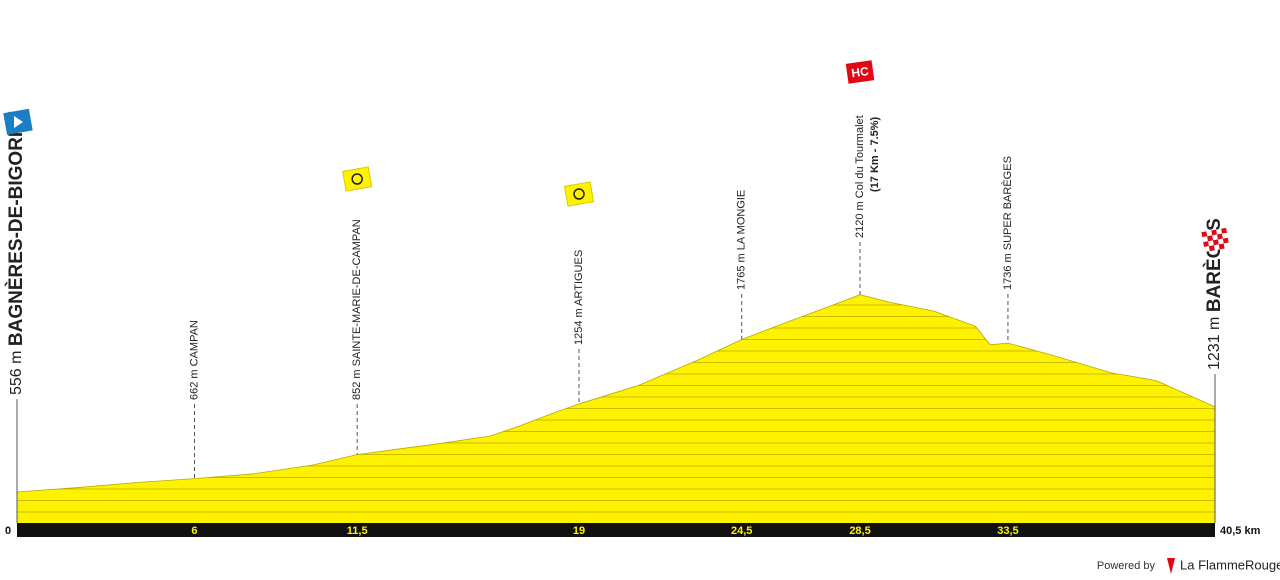 This screenshot has height=580, width=1280. Describe the element at coordinates (1230, 564) in the screenshot. I see `brand-name: La FlammeRouge` at that location.